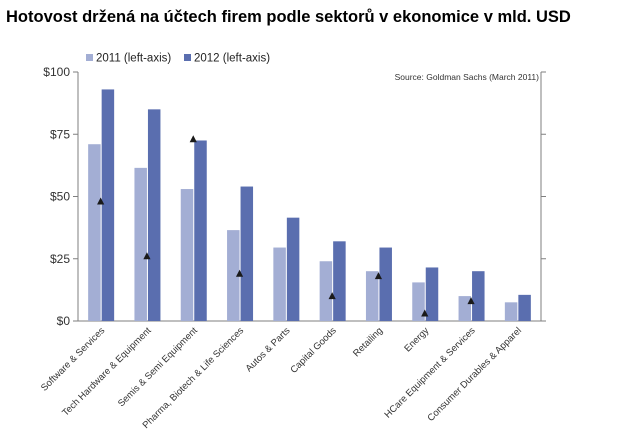 The image size is (640, 431). I want to click on legend-label: 2012 (left-axis), so click(232, 59).